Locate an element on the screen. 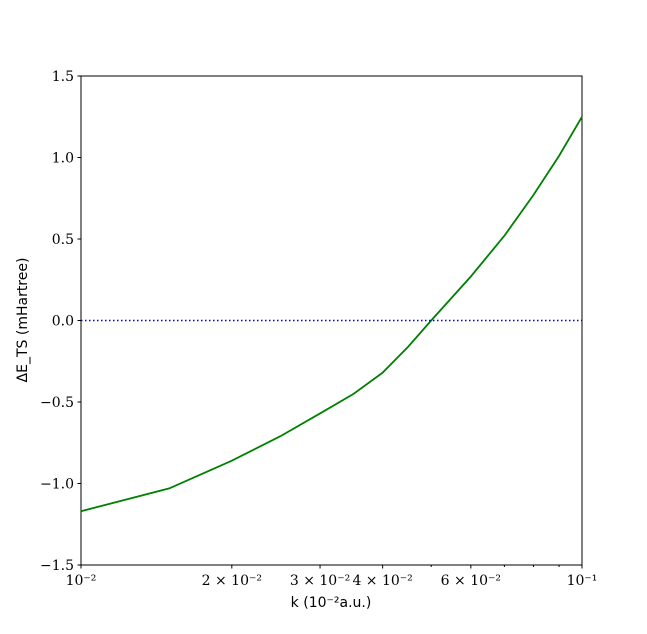  y-tick-label: 1.0 is located at coordinates (63, 159).